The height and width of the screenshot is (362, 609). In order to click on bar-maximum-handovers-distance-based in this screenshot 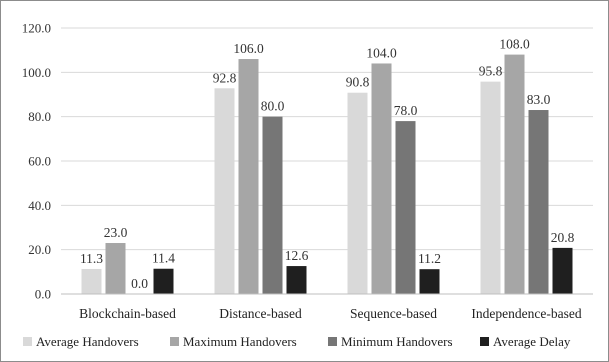, I will do `click(248, 177)`.